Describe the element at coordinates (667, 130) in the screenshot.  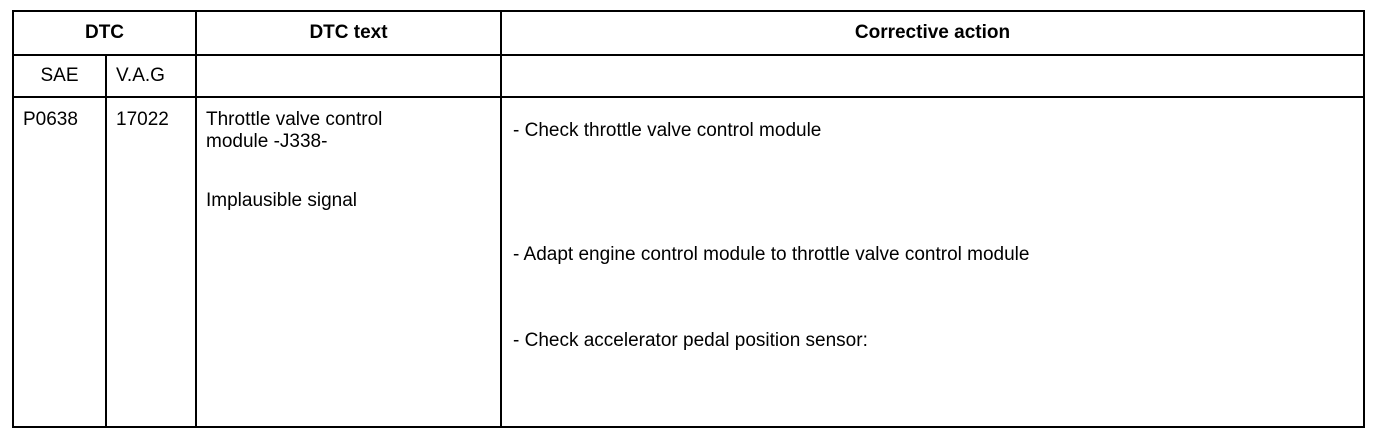
I see `corrective-action-item: - Check throttle valve control module` at that location.